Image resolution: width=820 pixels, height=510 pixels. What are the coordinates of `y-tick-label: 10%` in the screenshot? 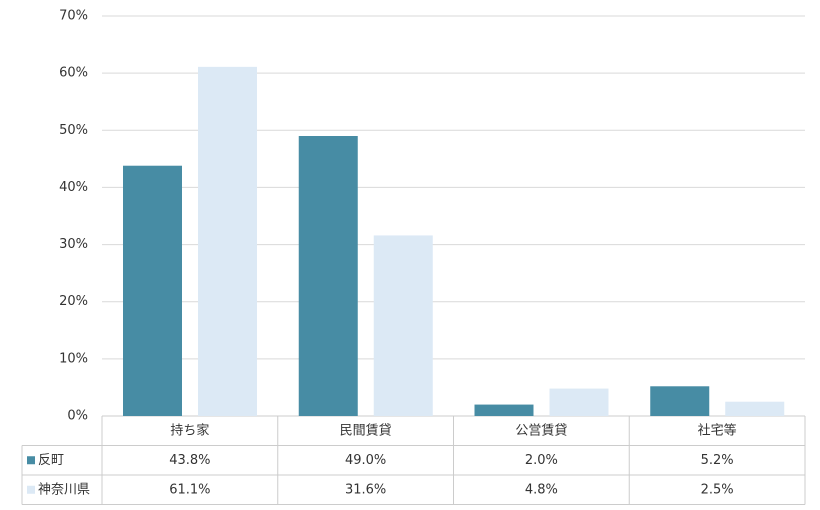 It's located at (73, 358).